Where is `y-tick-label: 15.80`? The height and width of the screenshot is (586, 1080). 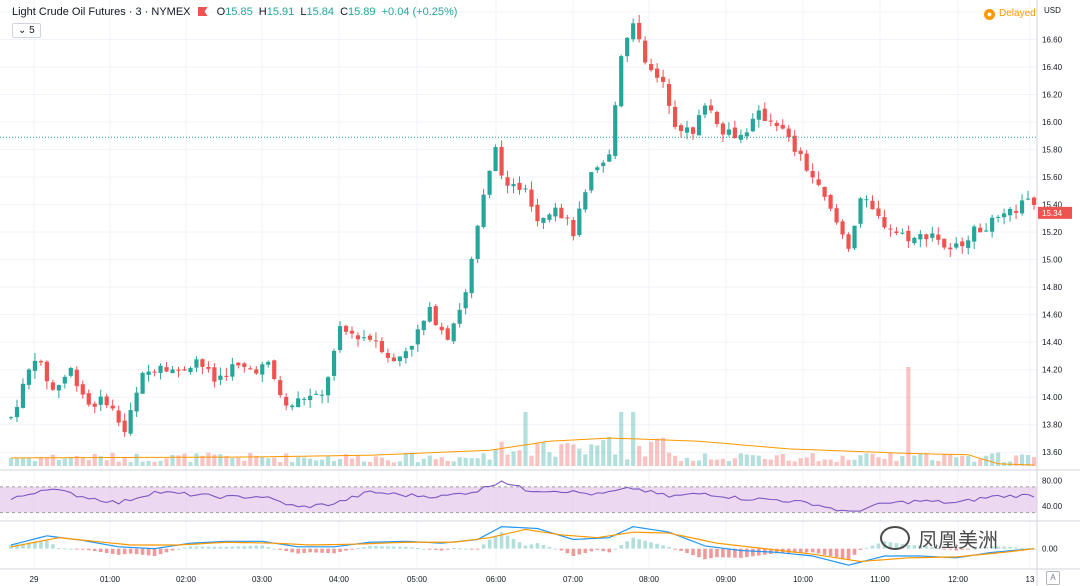 y-tick-label: 15.80 is located at coordinates (1052, 150).